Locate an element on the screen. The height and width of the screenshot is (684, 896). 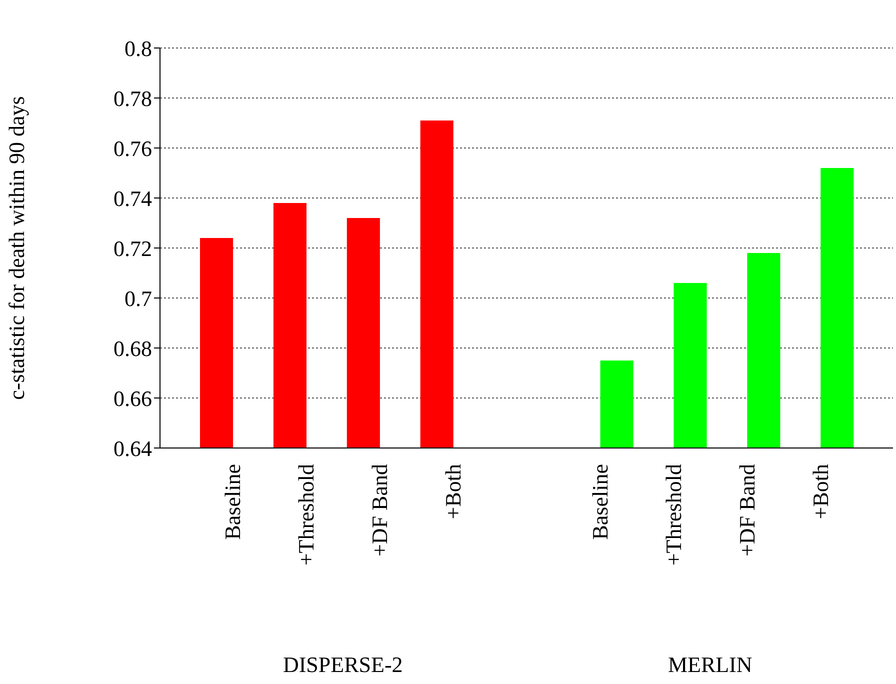
y-tick-label: 0.64 is located at coordinates (133, 448).